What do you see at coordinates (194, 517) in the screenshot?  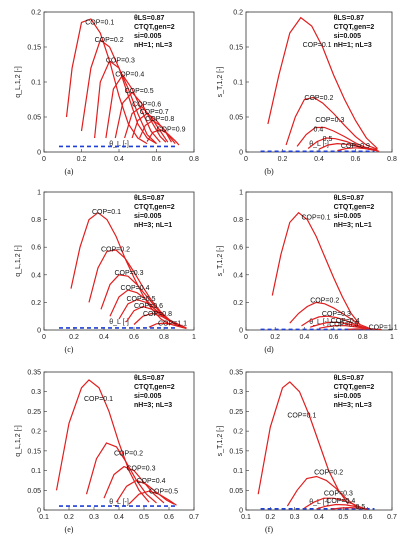 I see `x-tick-label: 0.7` at bounding box center [194, 517].